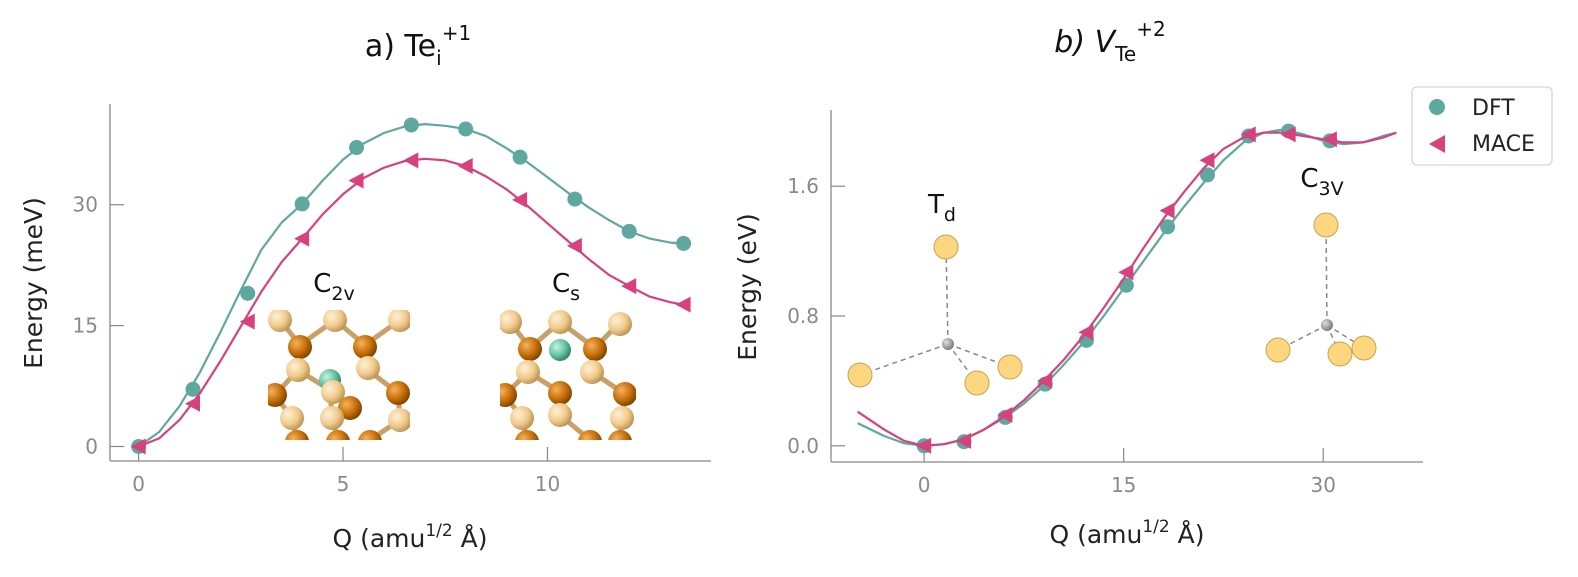  What do you see at coordinates (1109, 41) in the screenshot?
I see `panel-b-title: b) VTe+2` at bounding box center [1109, 41].